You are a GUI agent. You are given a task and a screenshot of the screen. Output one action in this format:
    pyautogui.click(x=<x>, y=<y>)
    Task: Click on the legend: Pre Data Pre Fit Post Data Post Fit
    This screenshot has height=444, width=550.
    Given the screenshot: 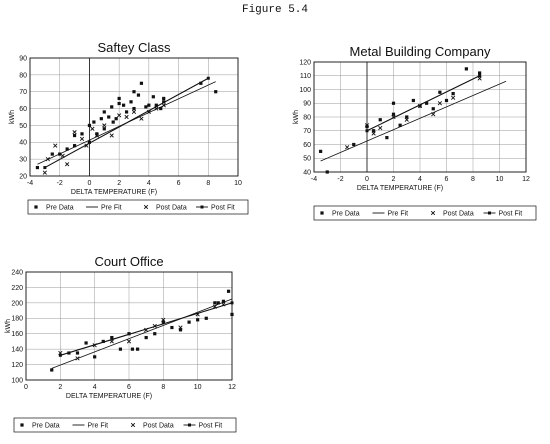 What is the action you would take?
    pyautogui.click(x=425, y=213)
    